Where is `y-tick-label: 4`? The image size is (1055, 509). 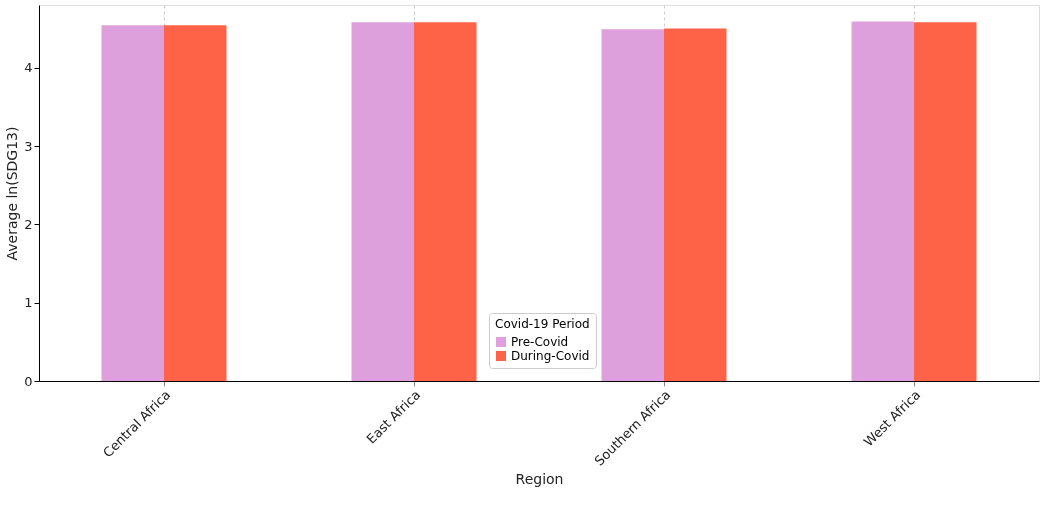
y-tick-label: 4 is located at coordinates (28, 68).